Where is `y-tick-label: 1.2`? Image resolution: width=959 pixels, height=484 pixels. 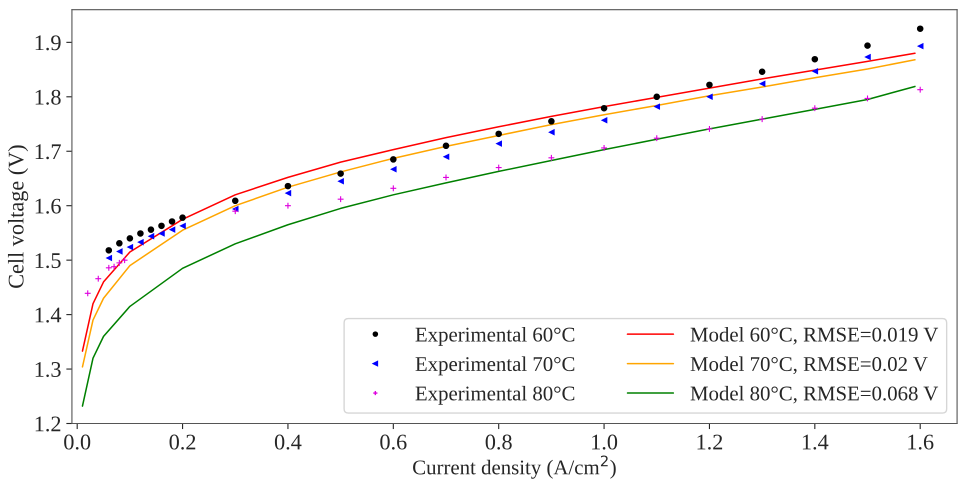
y-tick-label: 1.2 is located at coordinates (48, 424).